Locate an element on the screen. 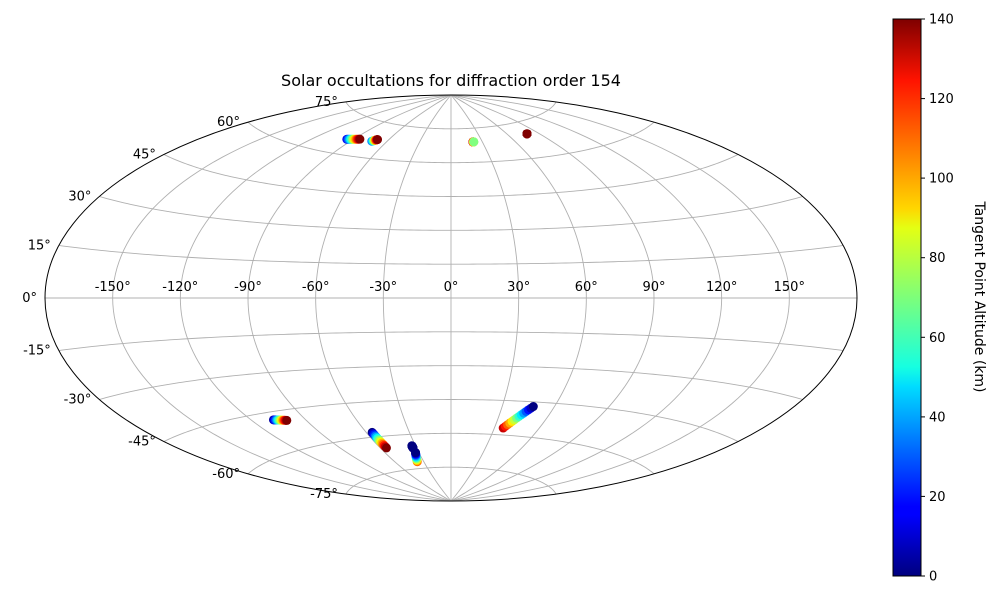 Image resolution: width=1000 pixels, height=600 pixels. longitude-label: 90° is located at coordinates (653, 287).